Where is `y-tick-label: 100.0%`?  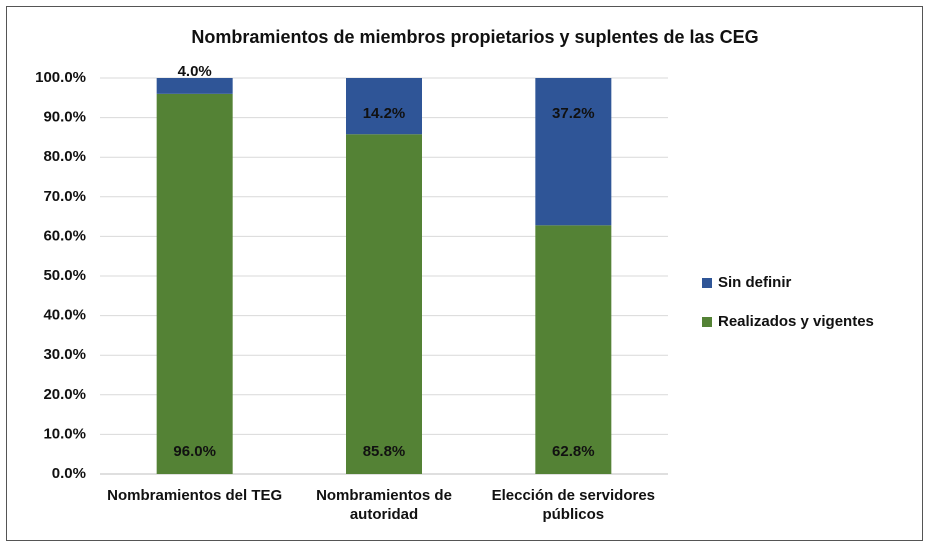
y-tick-label: 100.0% is located at coordinates (60, 77).